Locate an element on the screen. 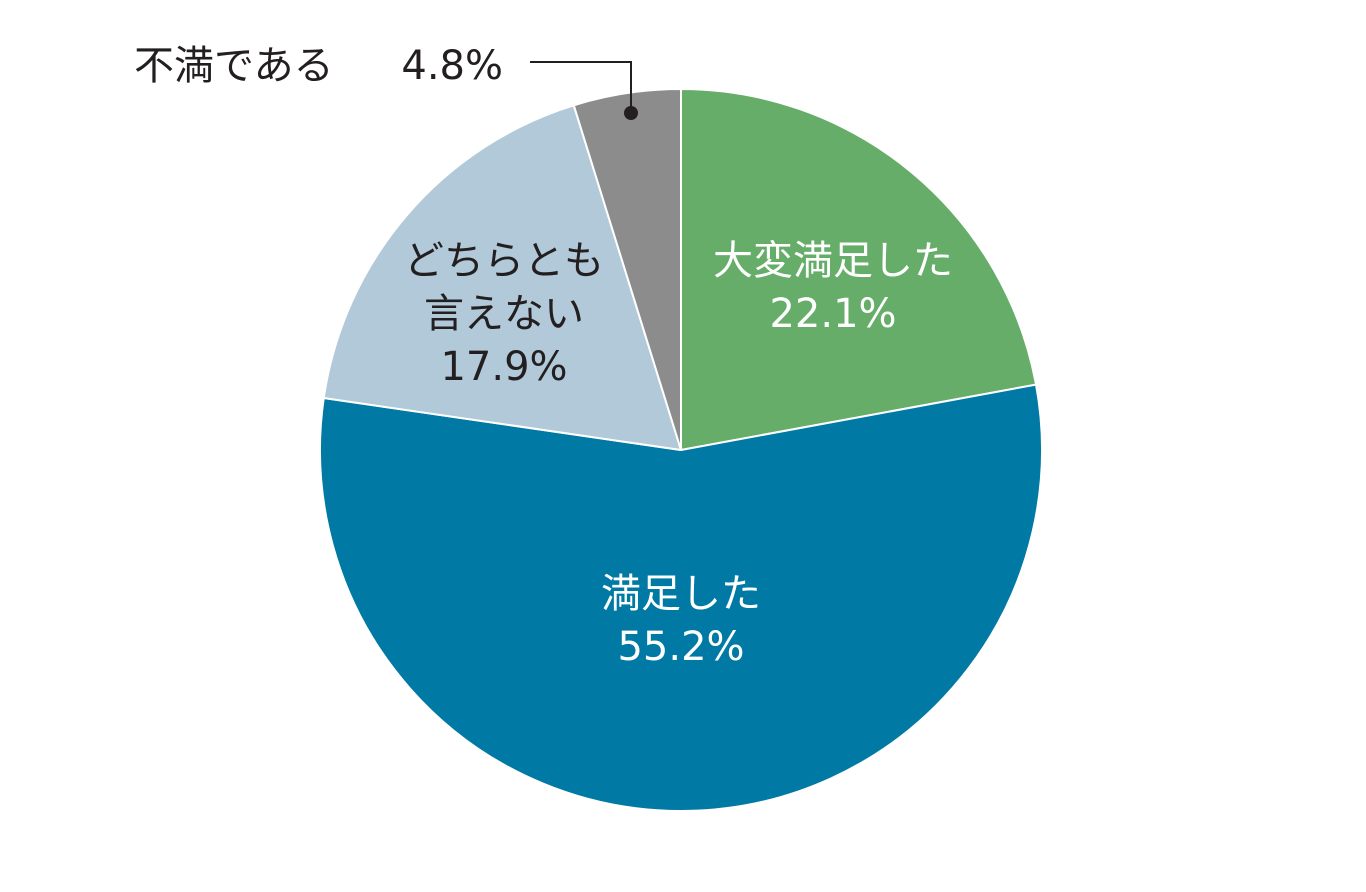 This screenshot has width=1366, height=892. slice-value-label-1: 55.2% is located at coordinates (680, 647).